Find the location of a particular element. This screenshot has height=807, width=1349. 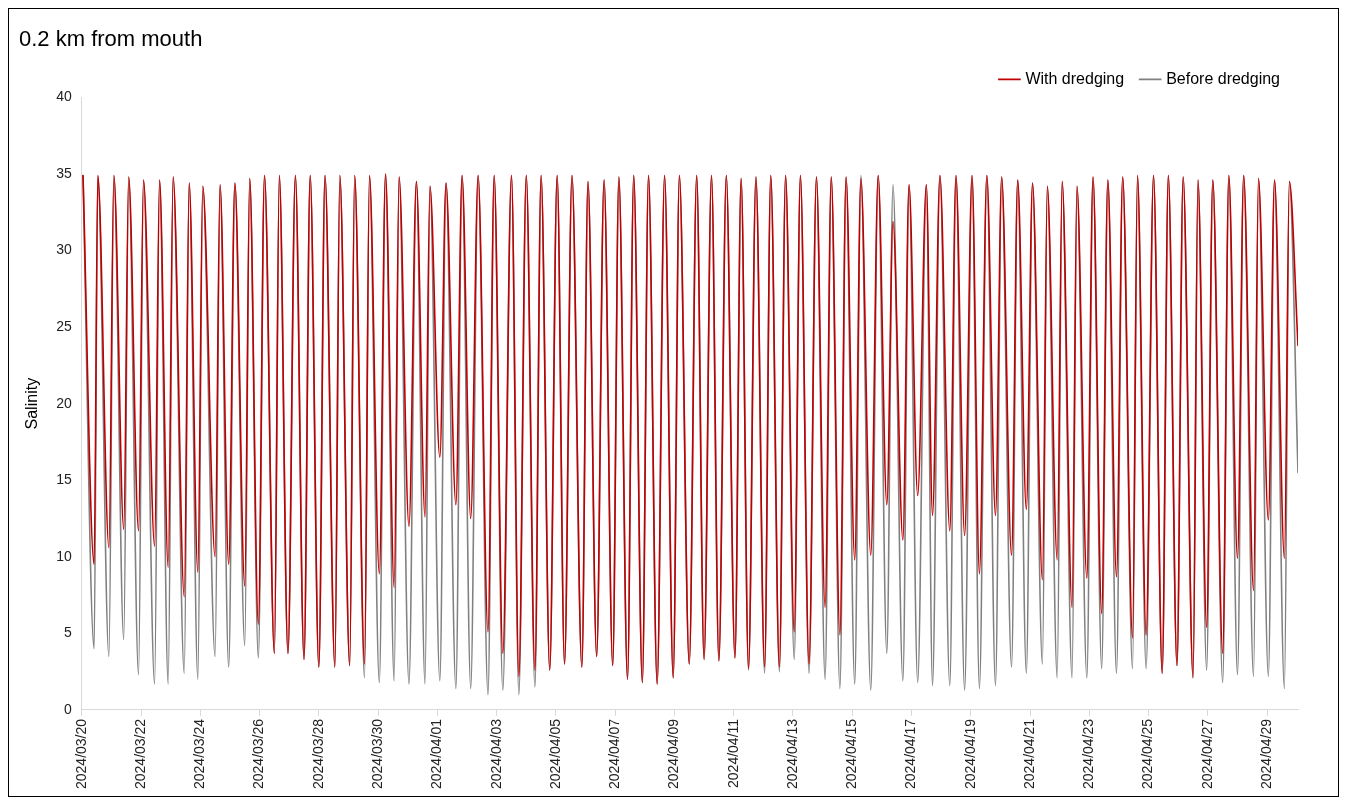

y-tick-label: 10 is located at coordinates (64, 555).